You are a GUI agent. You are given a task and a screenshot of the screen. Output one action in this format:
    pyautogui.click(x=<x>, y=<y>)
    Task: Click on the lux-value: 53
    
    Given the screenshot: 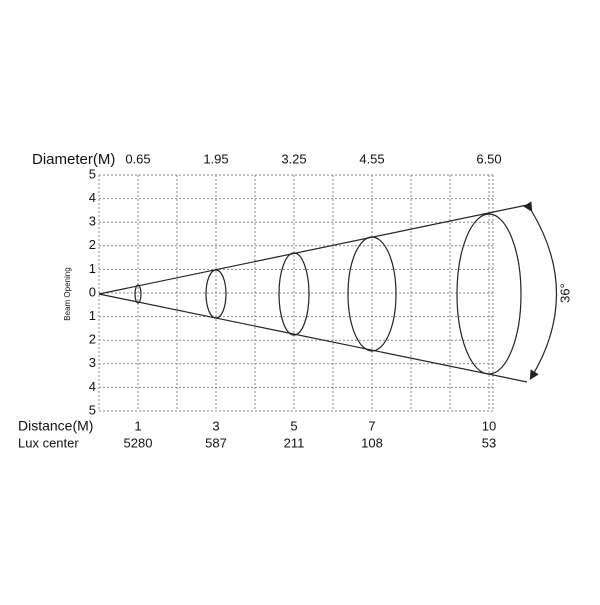 What is the action you would take?
    pyautogui.click(x=489, y=442)
    